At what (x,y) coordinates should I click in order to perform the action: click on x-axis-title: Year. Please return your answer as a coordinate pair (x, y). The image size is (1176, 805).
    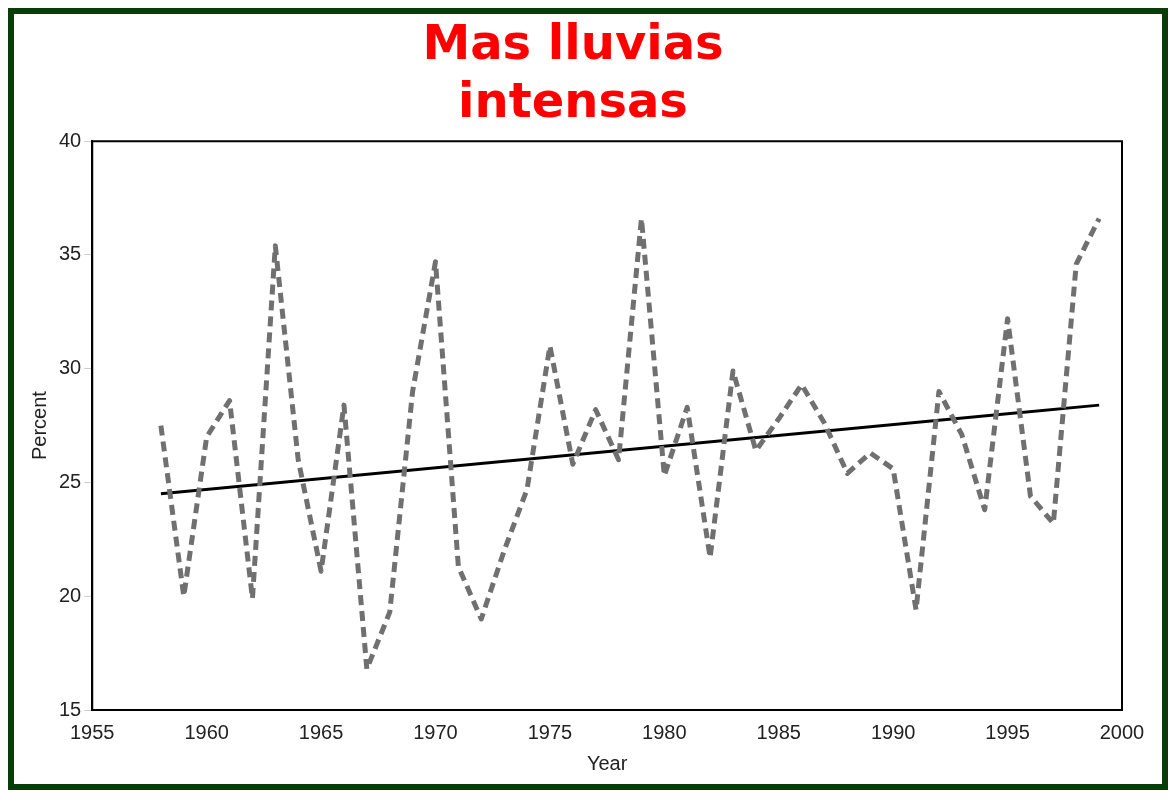
    Looking at the image, I should click on (607, 762).